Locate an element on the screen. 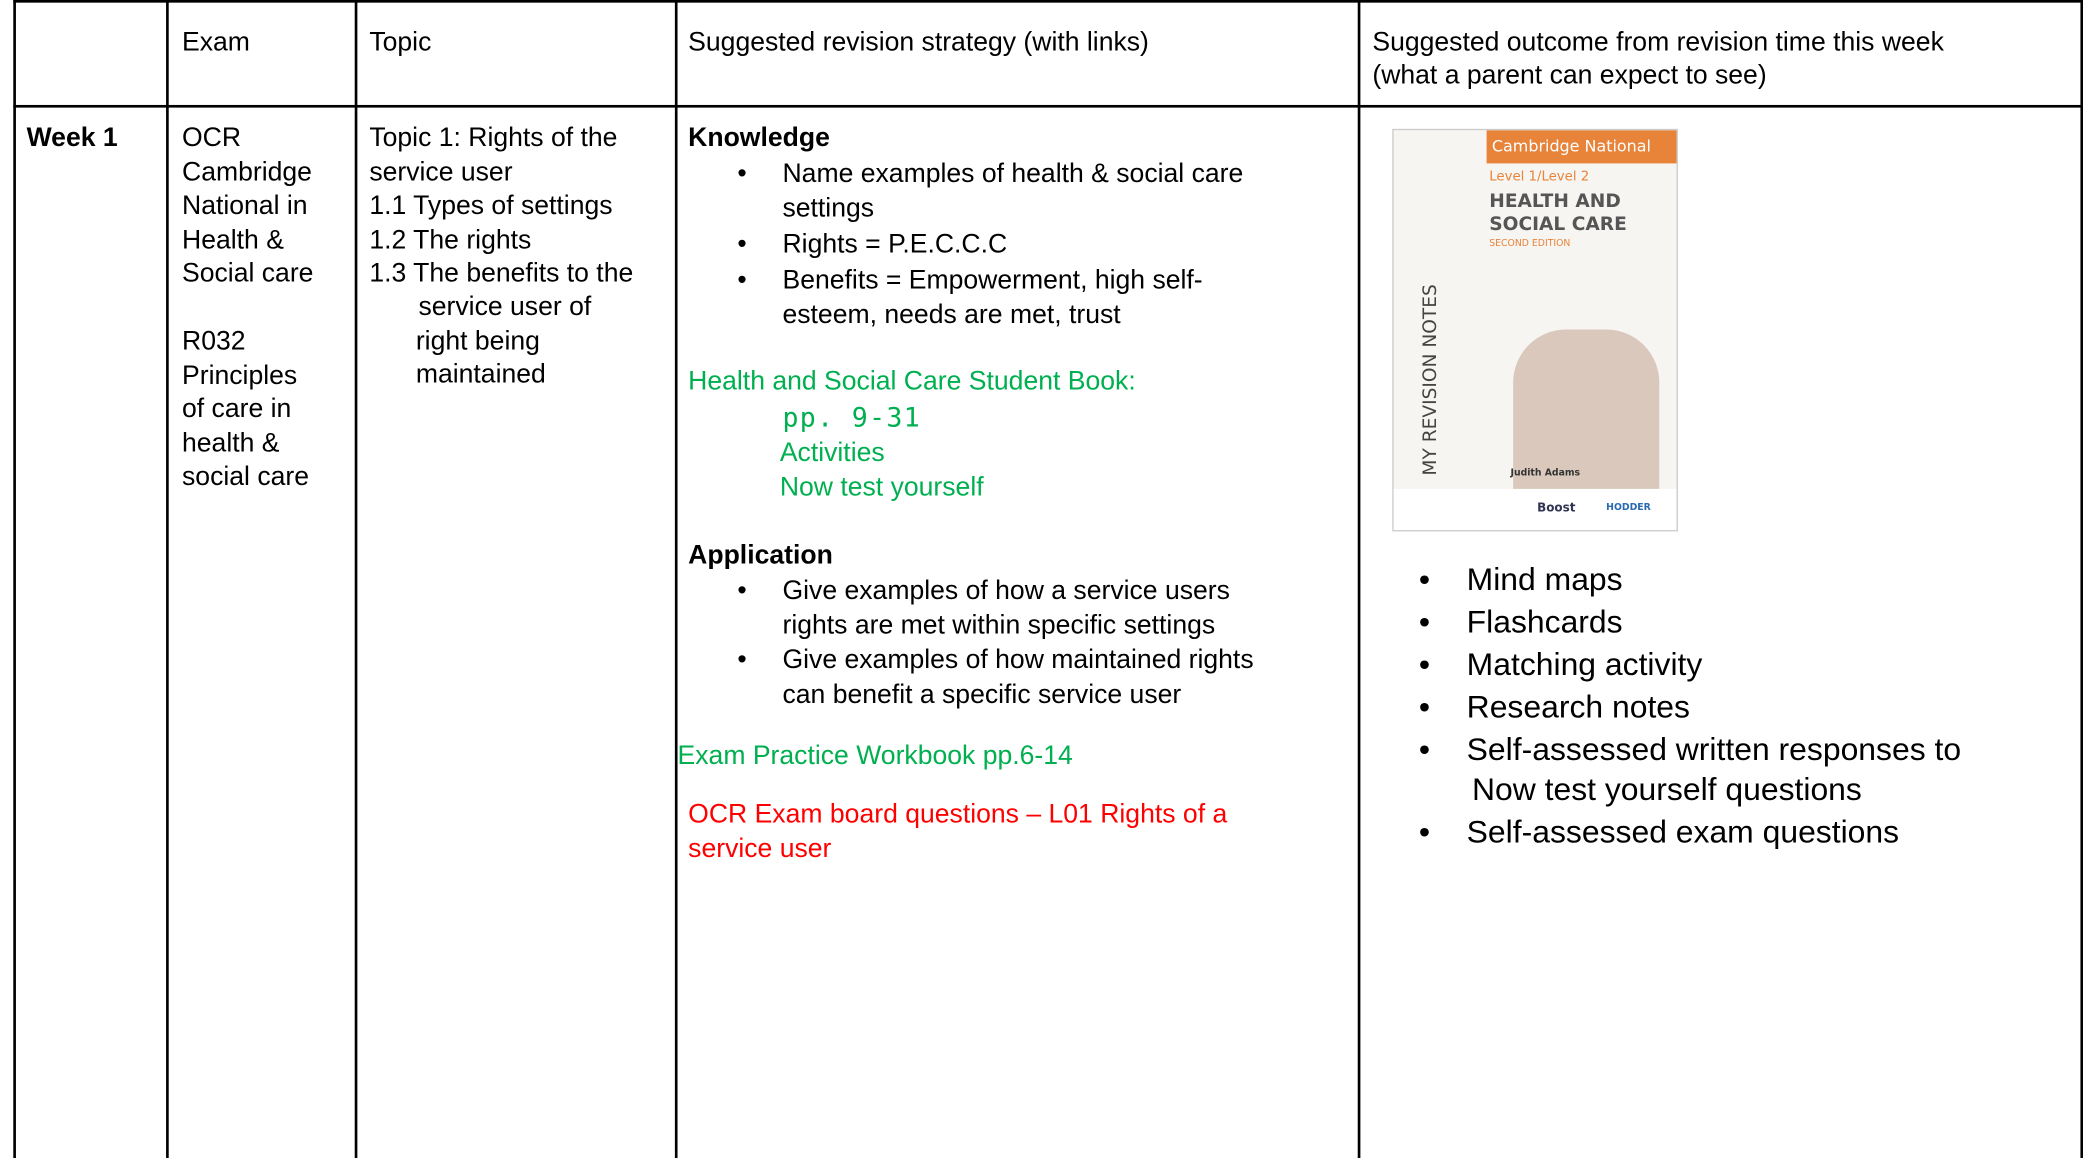  link-text: Health and Social Care Student Book: is located at coordinates (912, 381).